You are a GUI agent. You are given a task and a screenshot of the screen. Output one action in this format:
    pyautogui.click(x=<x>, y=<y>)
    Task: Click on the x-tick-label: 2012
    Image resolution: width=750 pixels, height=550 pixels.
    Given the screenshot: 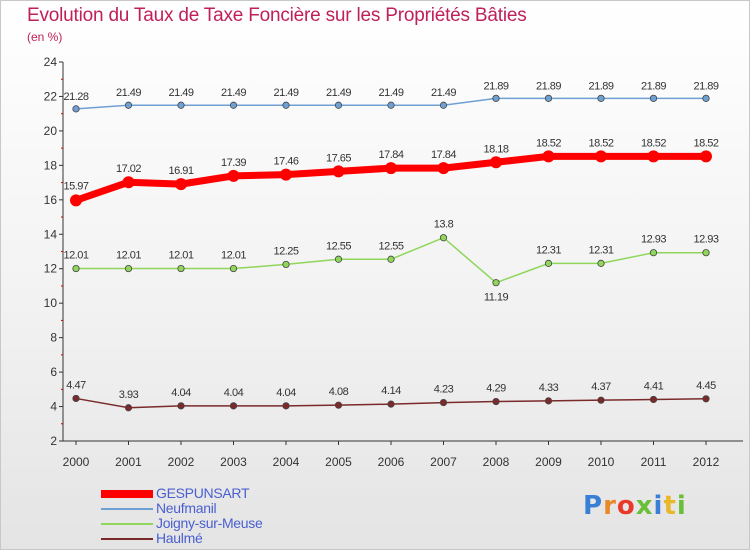 What is the action you would take?
    pyautogui.click(x=706, y=462)
    